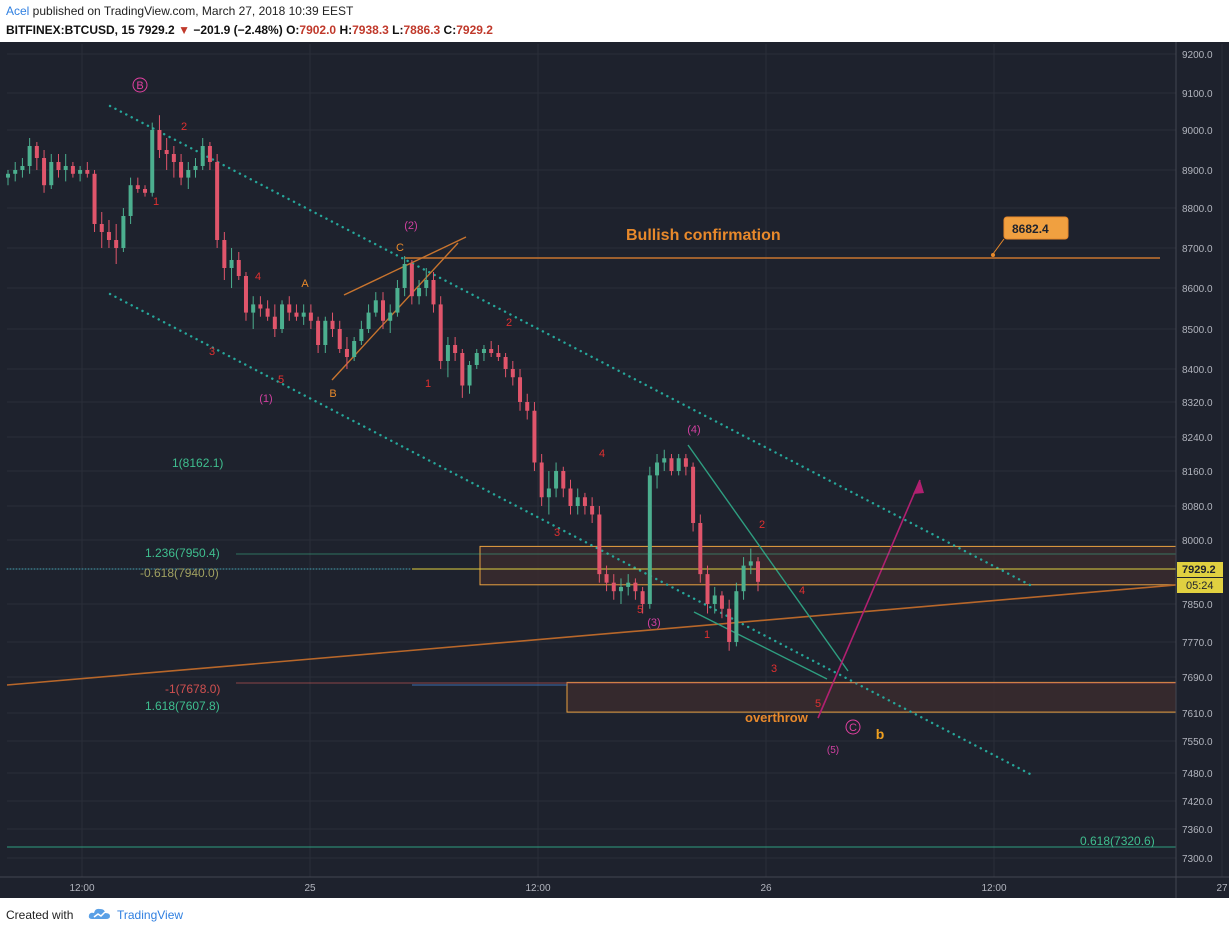 The width and height of the screenshot is (1229, 933). Describe the element at coordinates (18, 11) in the screenshot. I see `author-link: Acel` at that location.